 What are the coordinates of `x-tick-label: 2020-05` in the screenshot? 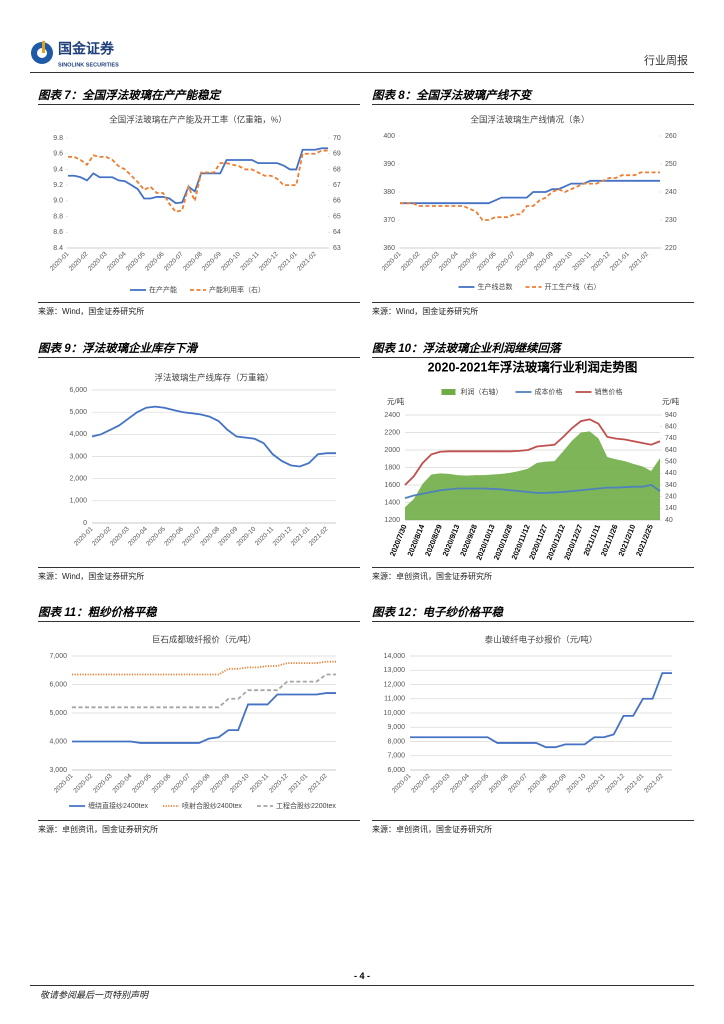 It's located at (468, 261).